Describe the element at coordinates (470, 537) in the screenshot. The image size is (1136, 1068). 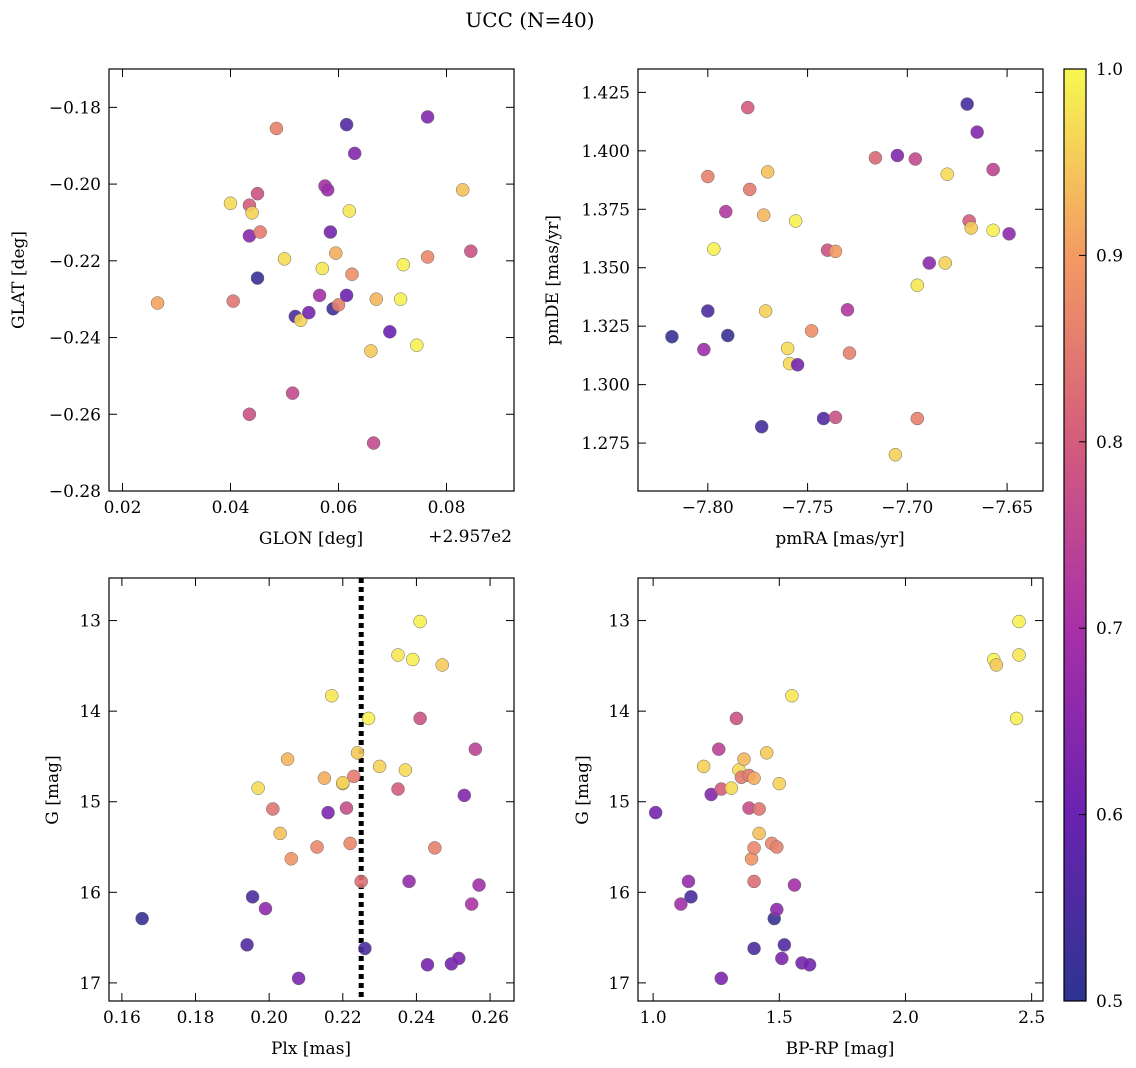
I see `x-offset-label: +2.957e2` at that location.